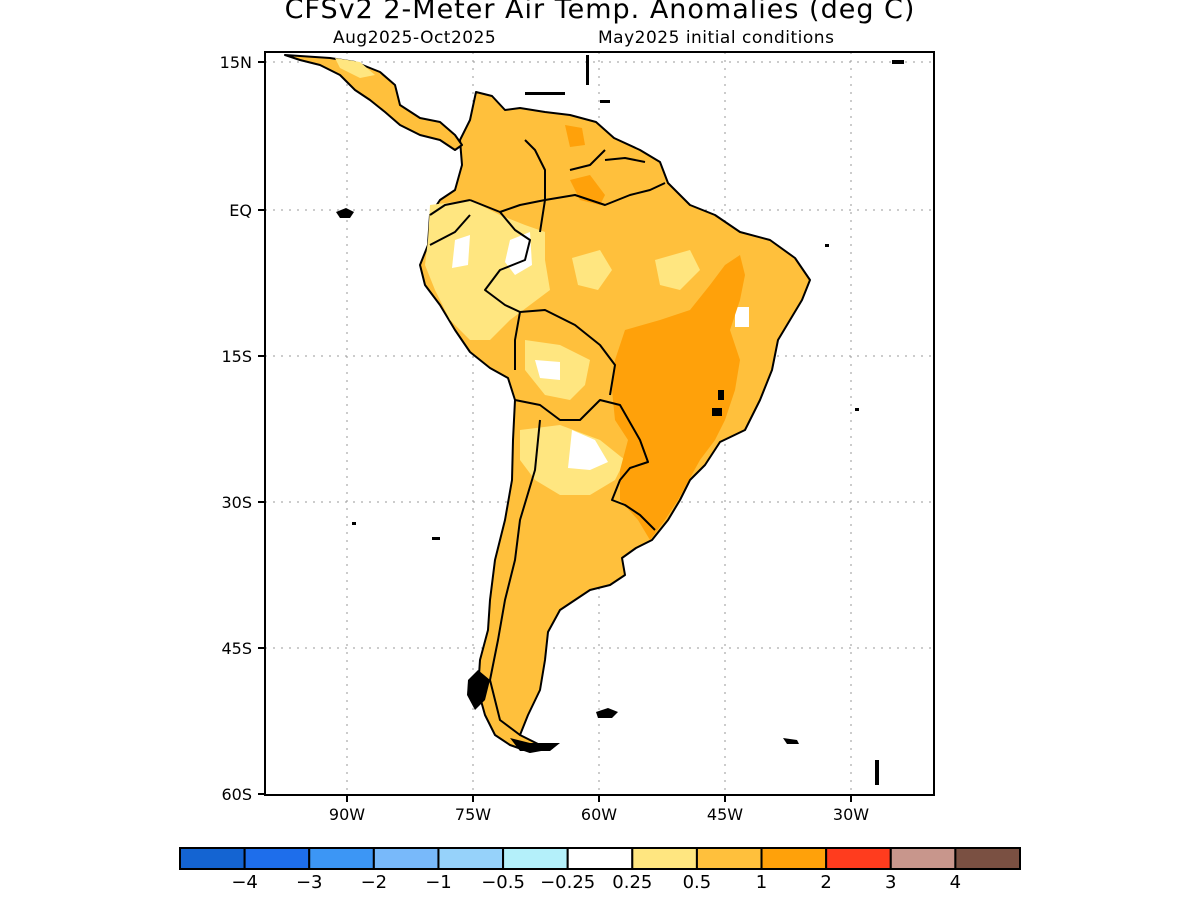  I want to click on colorbar-label: −2, so click(374, 882).